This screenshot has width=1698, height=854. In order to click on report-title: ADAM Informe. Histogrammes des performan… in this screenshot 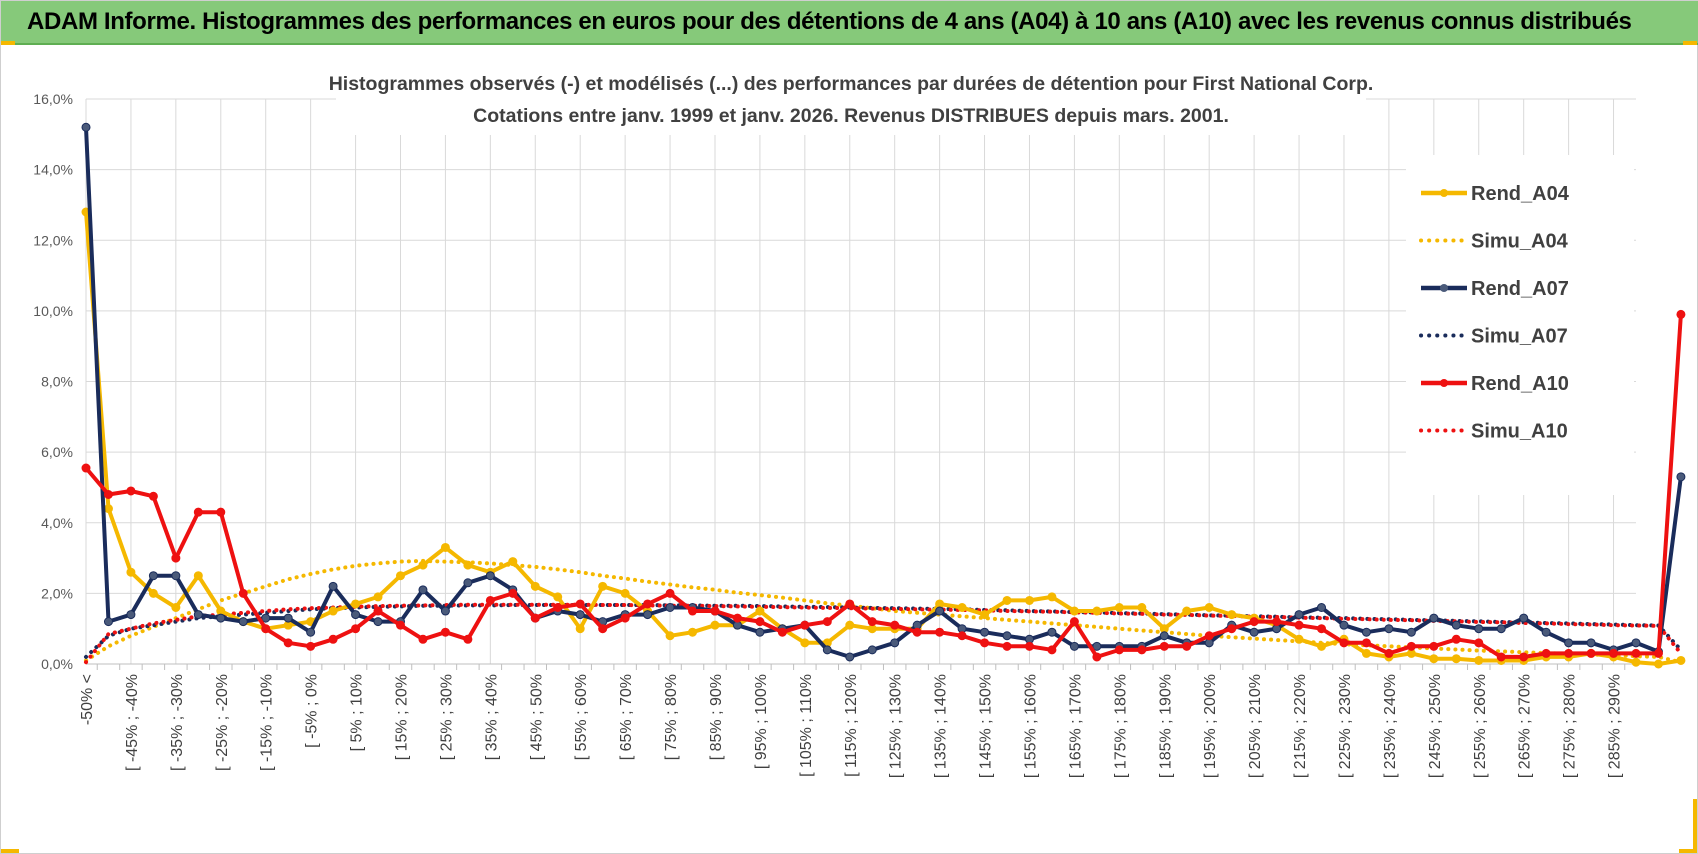, I will do `click(829, 21)`.